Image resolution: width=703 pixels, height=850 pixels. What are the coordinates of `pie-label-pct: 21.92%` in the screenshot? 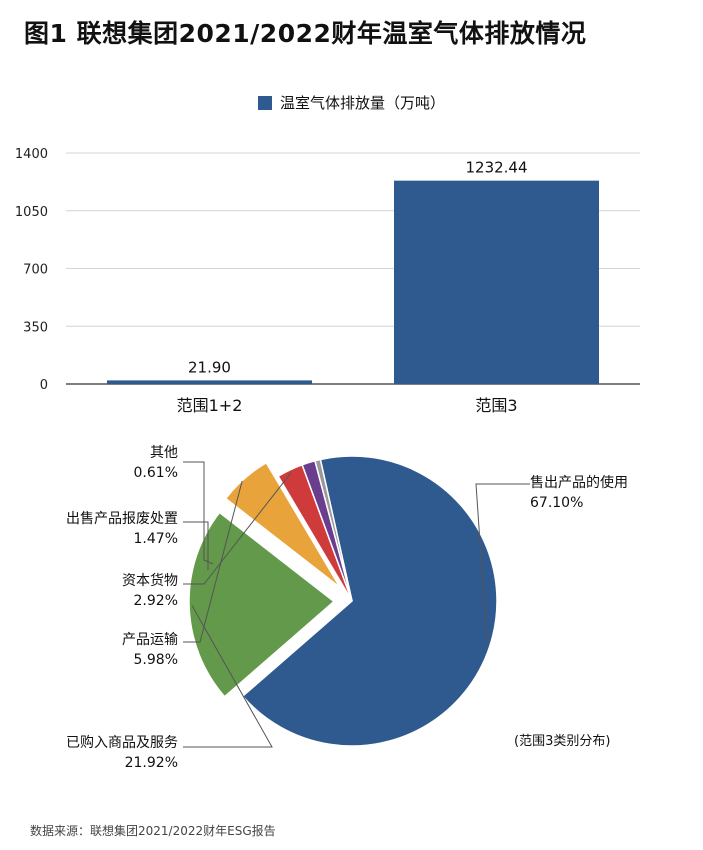 It's located at (151, 763).